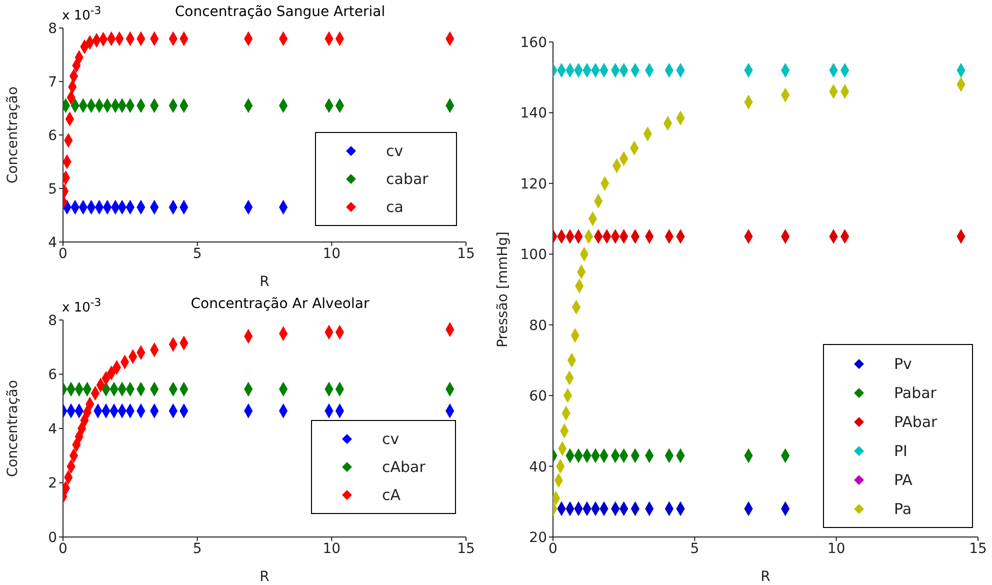 Image resolution: width=992 pixels, height=585 pixels. Describe the element at coordinates (391, 495) in the screenshot. I see `legend-label: cA` at that location.